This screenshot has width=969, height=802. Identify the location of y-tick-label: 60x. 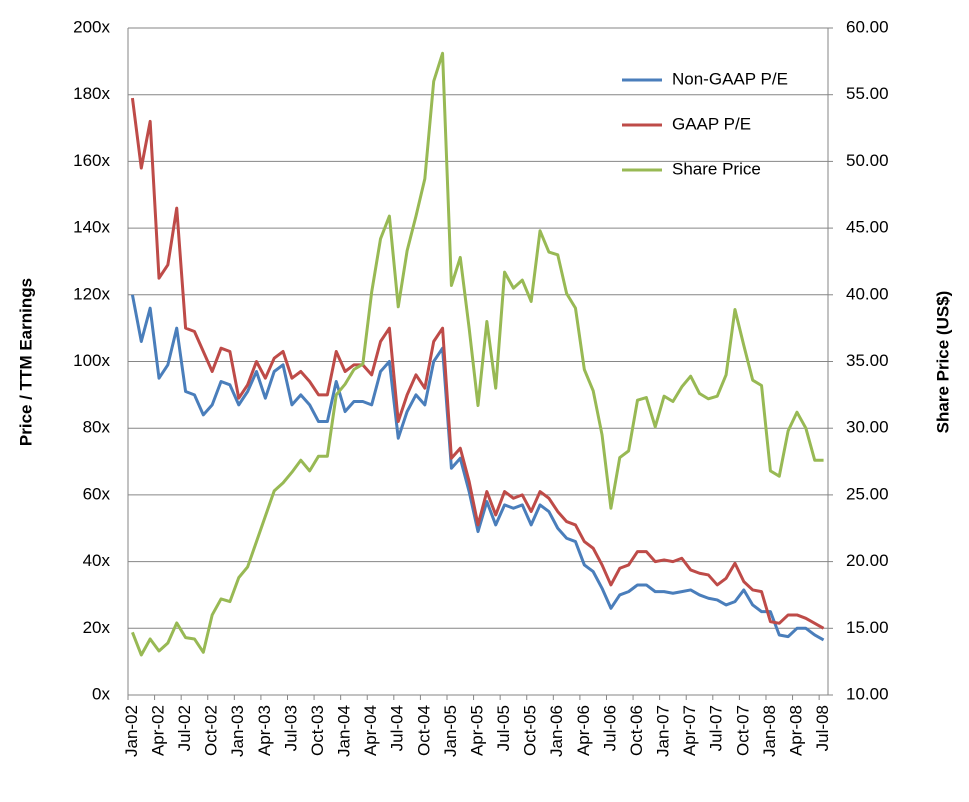
(97, 493).